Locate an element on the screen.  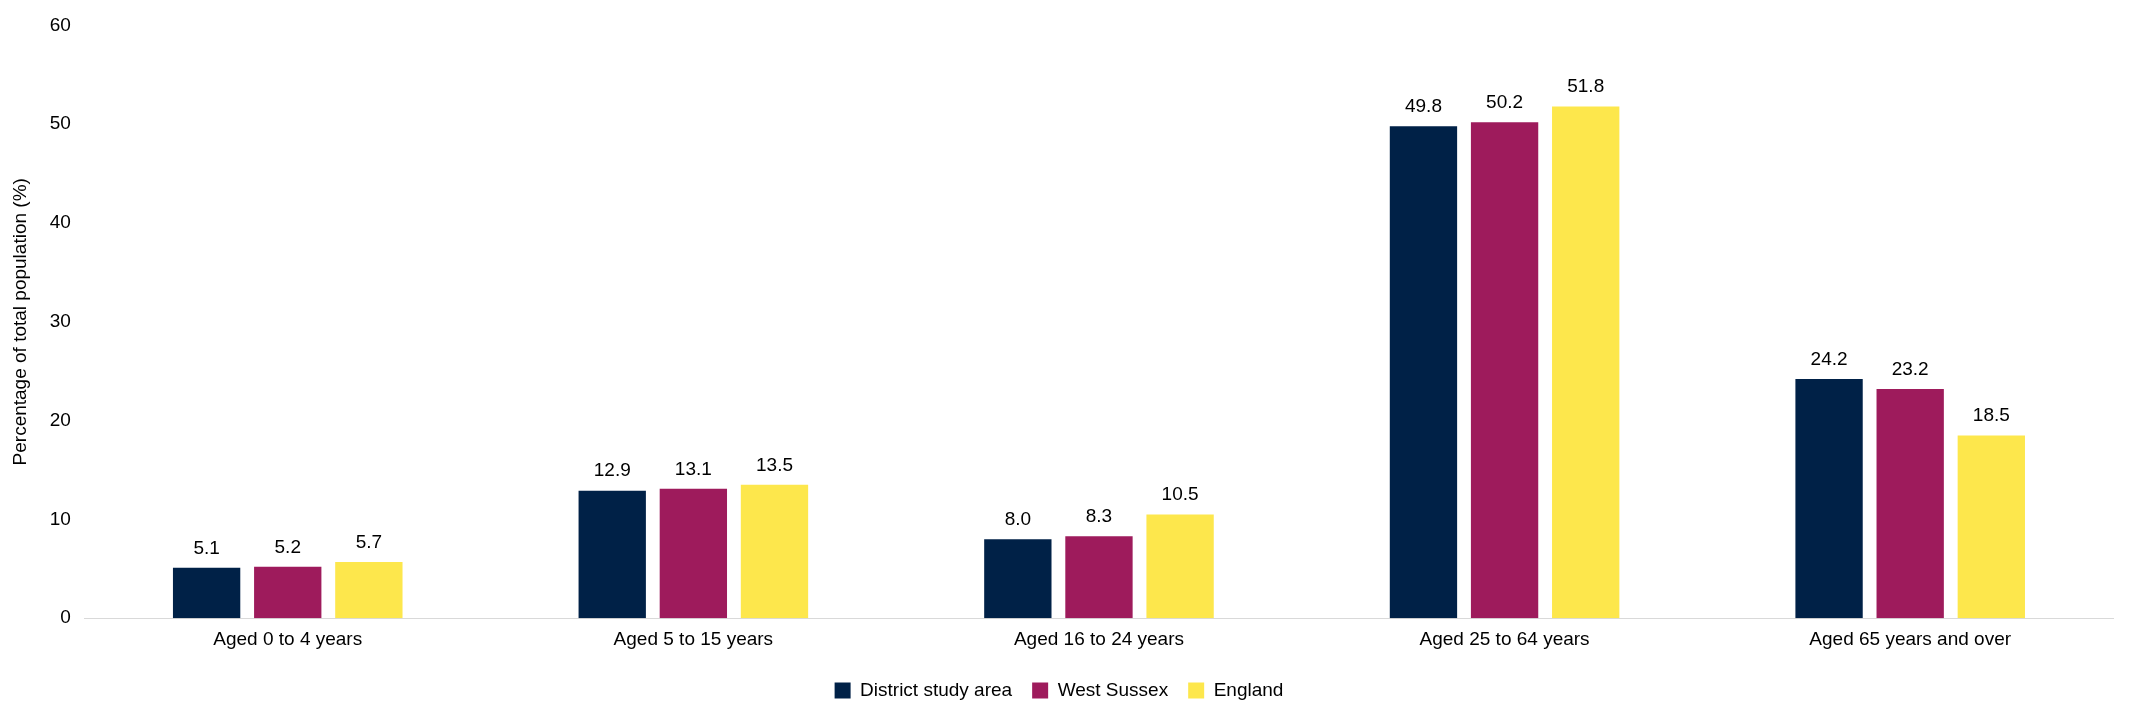
data-label: 10.5 is located at coordinates (1180, 494).